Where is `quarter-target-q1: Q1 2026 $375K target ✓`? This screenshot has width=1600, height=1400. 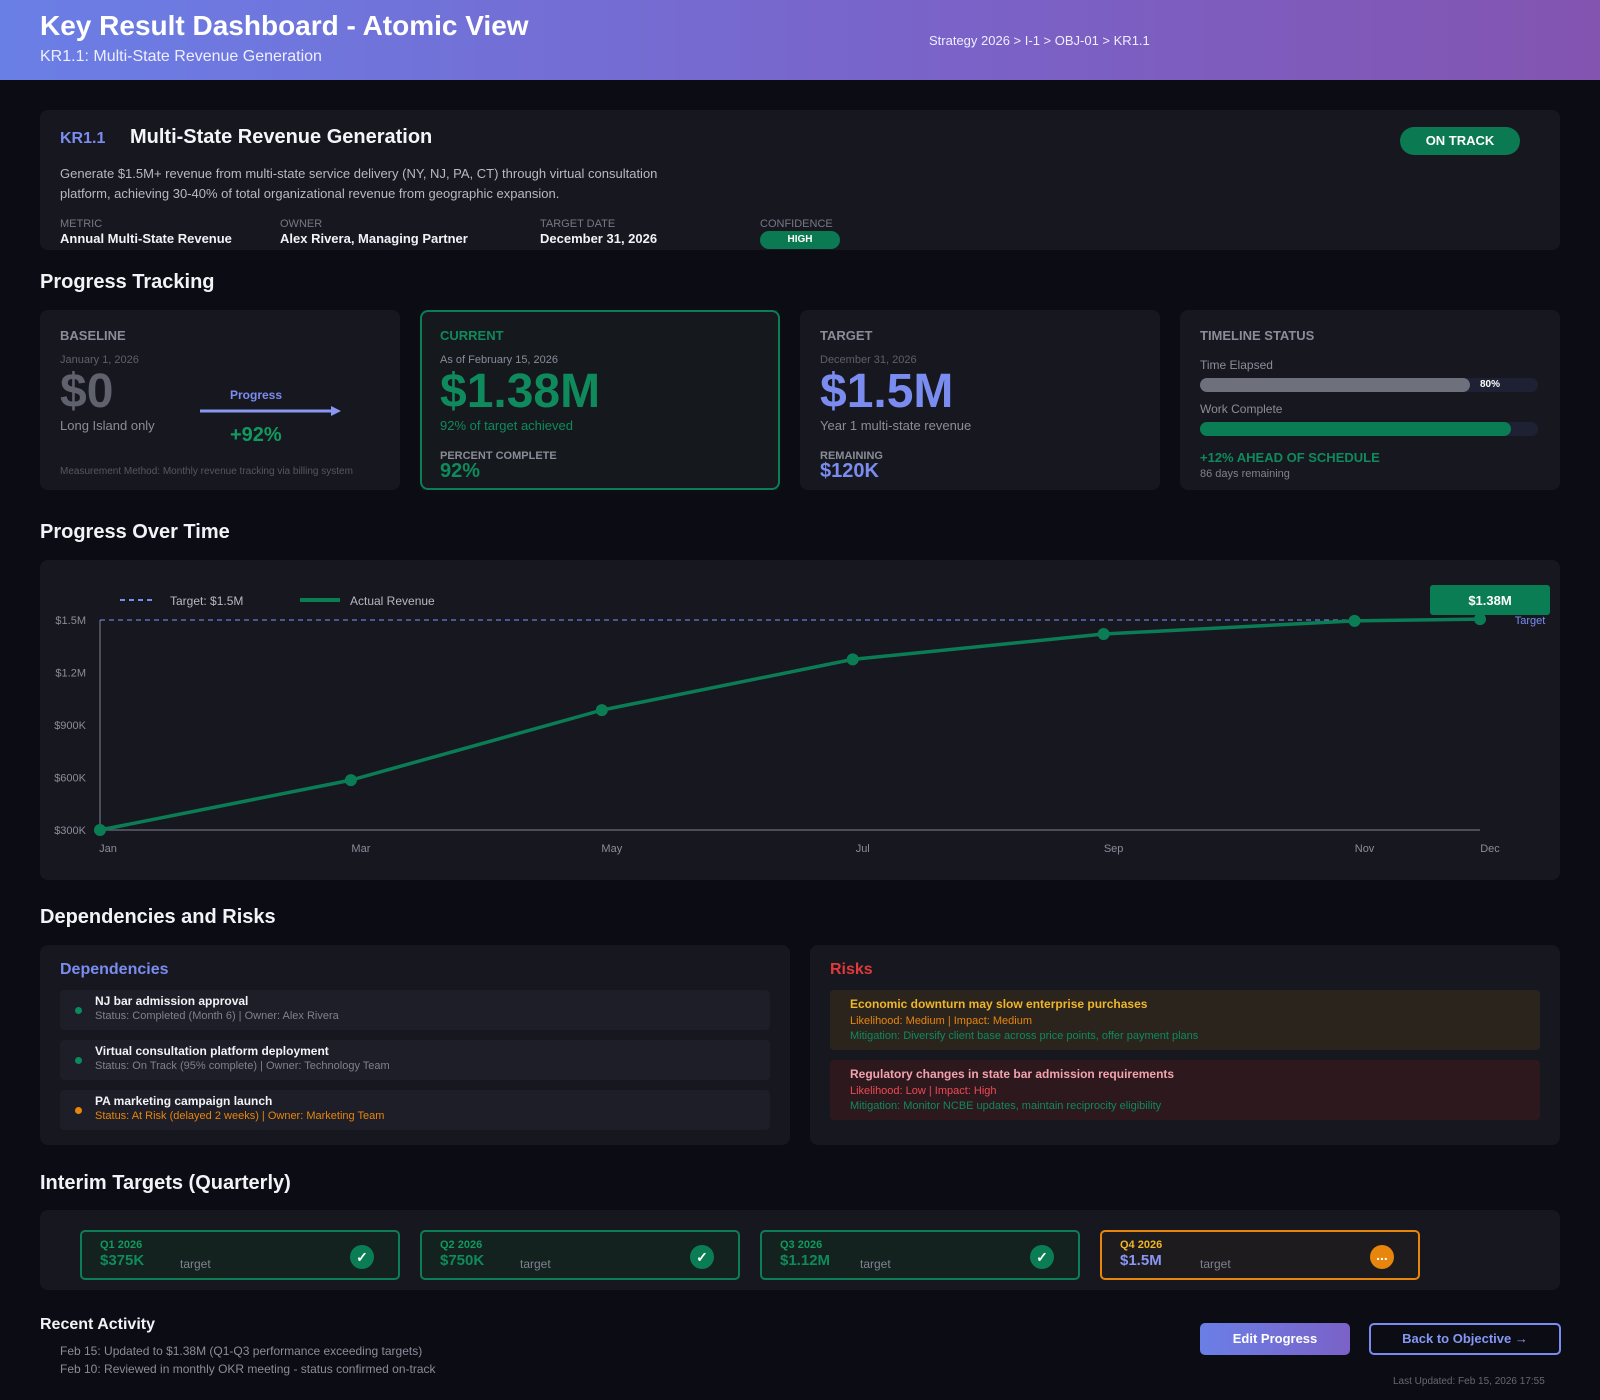
quarter-target-q1: Q1 2026 $375K target ✓ is located at coordinates (240, 1255).